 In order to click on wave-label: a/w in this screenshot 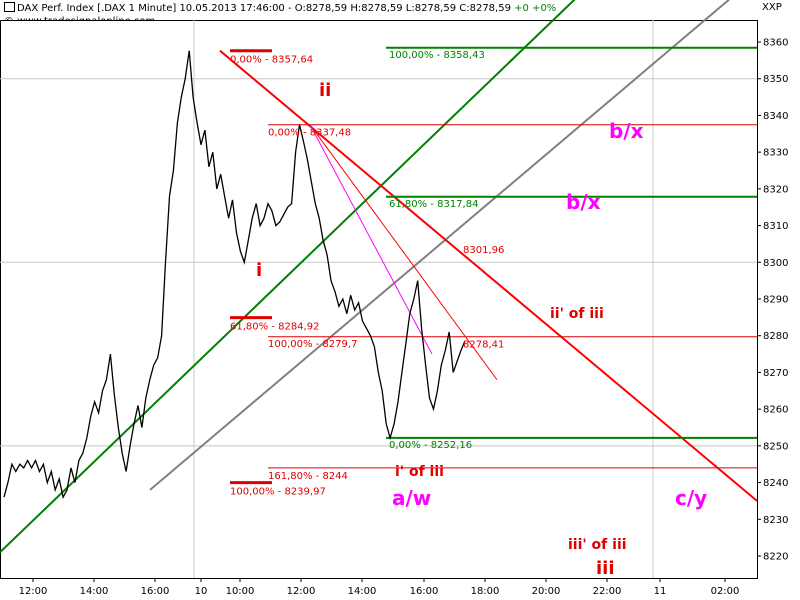, I will do `click(411, 498)`.